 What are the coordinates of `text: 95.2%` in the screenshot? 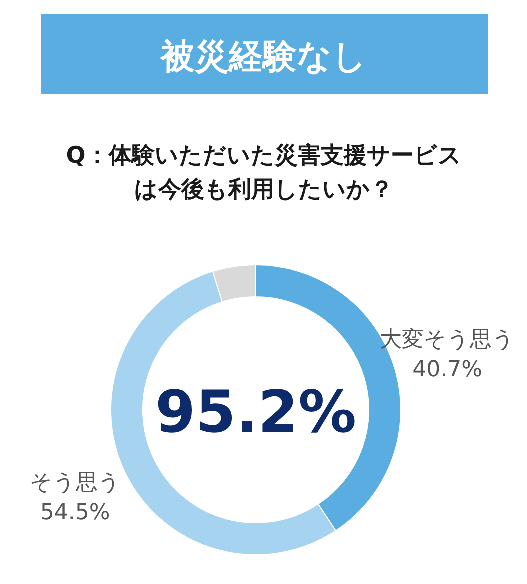 It's located at (256, 412).